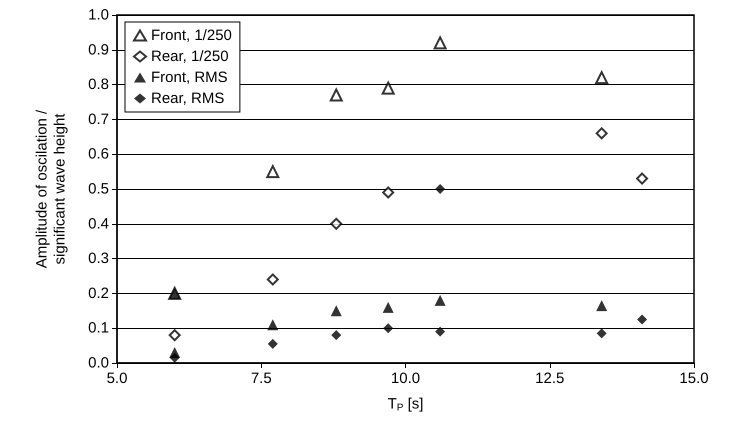 The image size is (730, 438). I want to click on x-tick-label: 5.0, so click(117, 378).